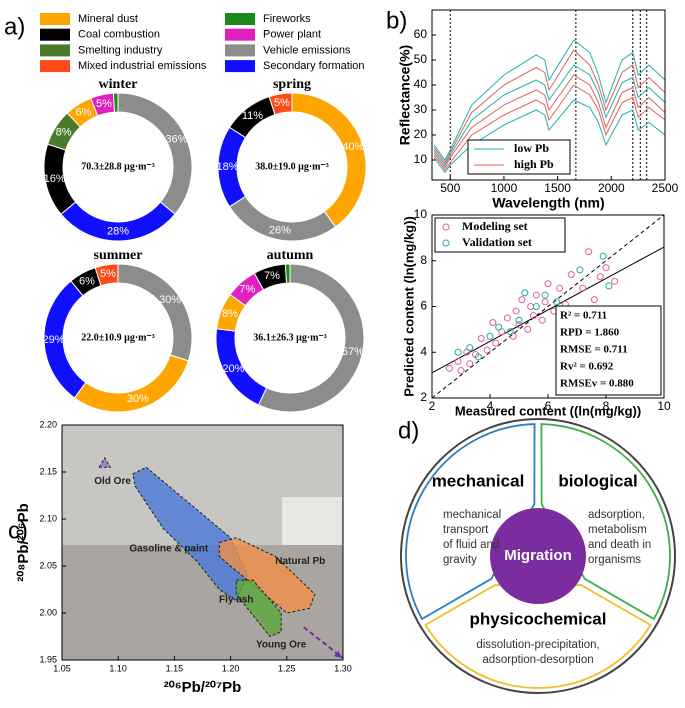 The height and width of the screenshot is (708, 685). I want to click on x-tick-label: 1500, so click(557, 188).